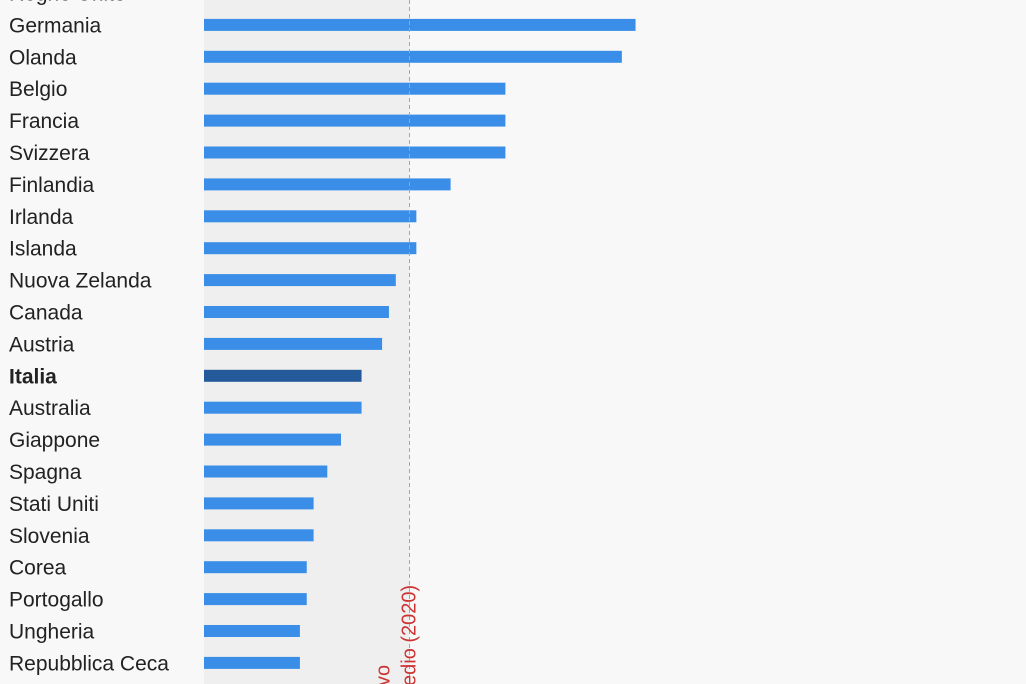  What do you see at coordinates (300, 280) in the screenshot?
I see `bar-nuova-zelanda` at bounding box center [300, 280].